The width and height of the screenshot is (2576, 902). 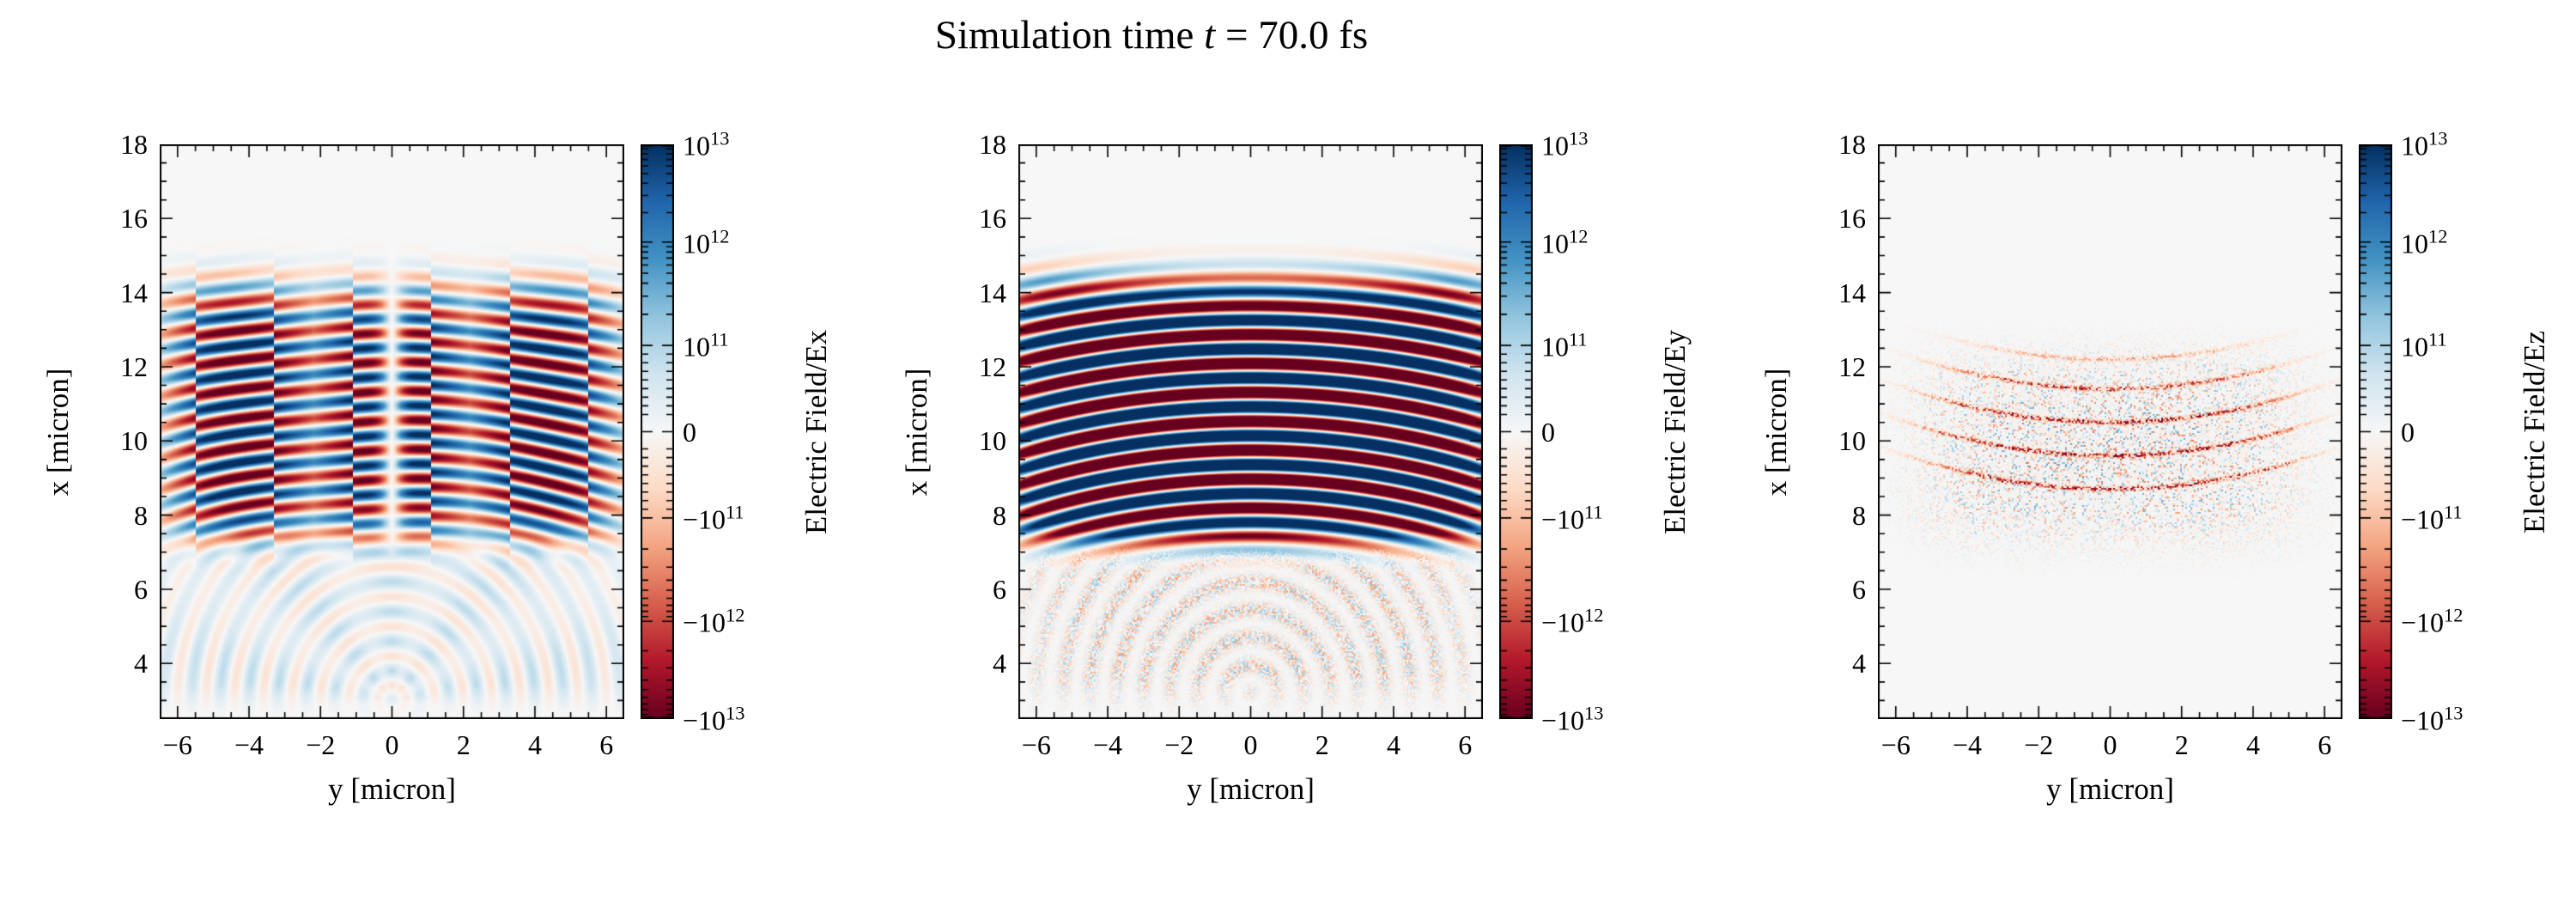 I want to click on heatmap-canvas-ex, so click(x=392, y=431).